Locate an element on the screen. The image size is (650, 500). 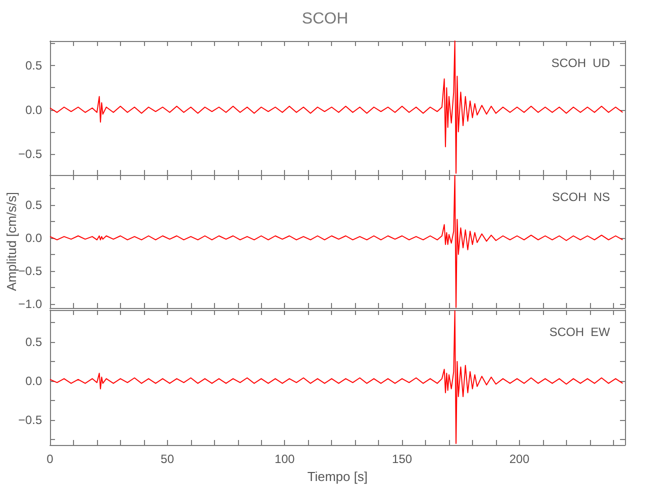
x-tick-label: 200 is located at coordinates (519, 459).